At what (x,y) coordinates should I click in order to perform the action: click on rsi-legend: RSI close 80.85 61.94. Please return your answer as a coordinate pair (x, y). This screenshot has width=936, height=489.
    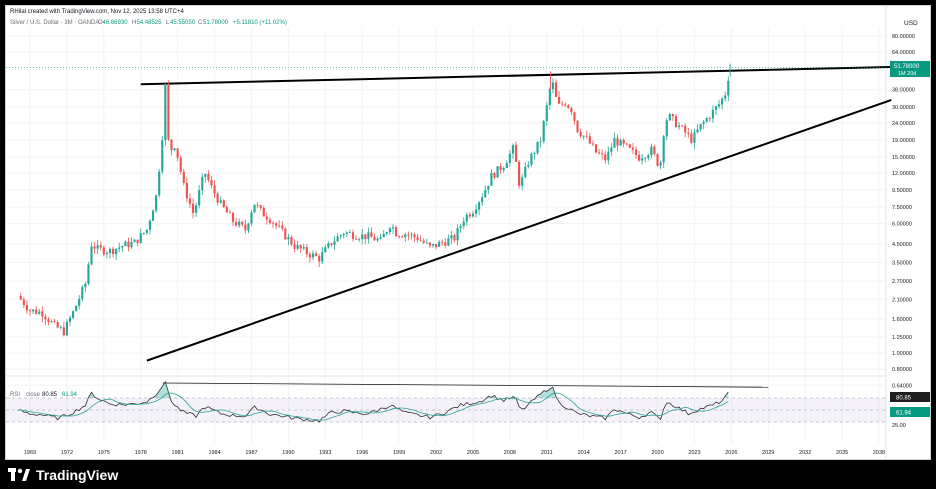
    Looking at the image, I should click on (44, 395).